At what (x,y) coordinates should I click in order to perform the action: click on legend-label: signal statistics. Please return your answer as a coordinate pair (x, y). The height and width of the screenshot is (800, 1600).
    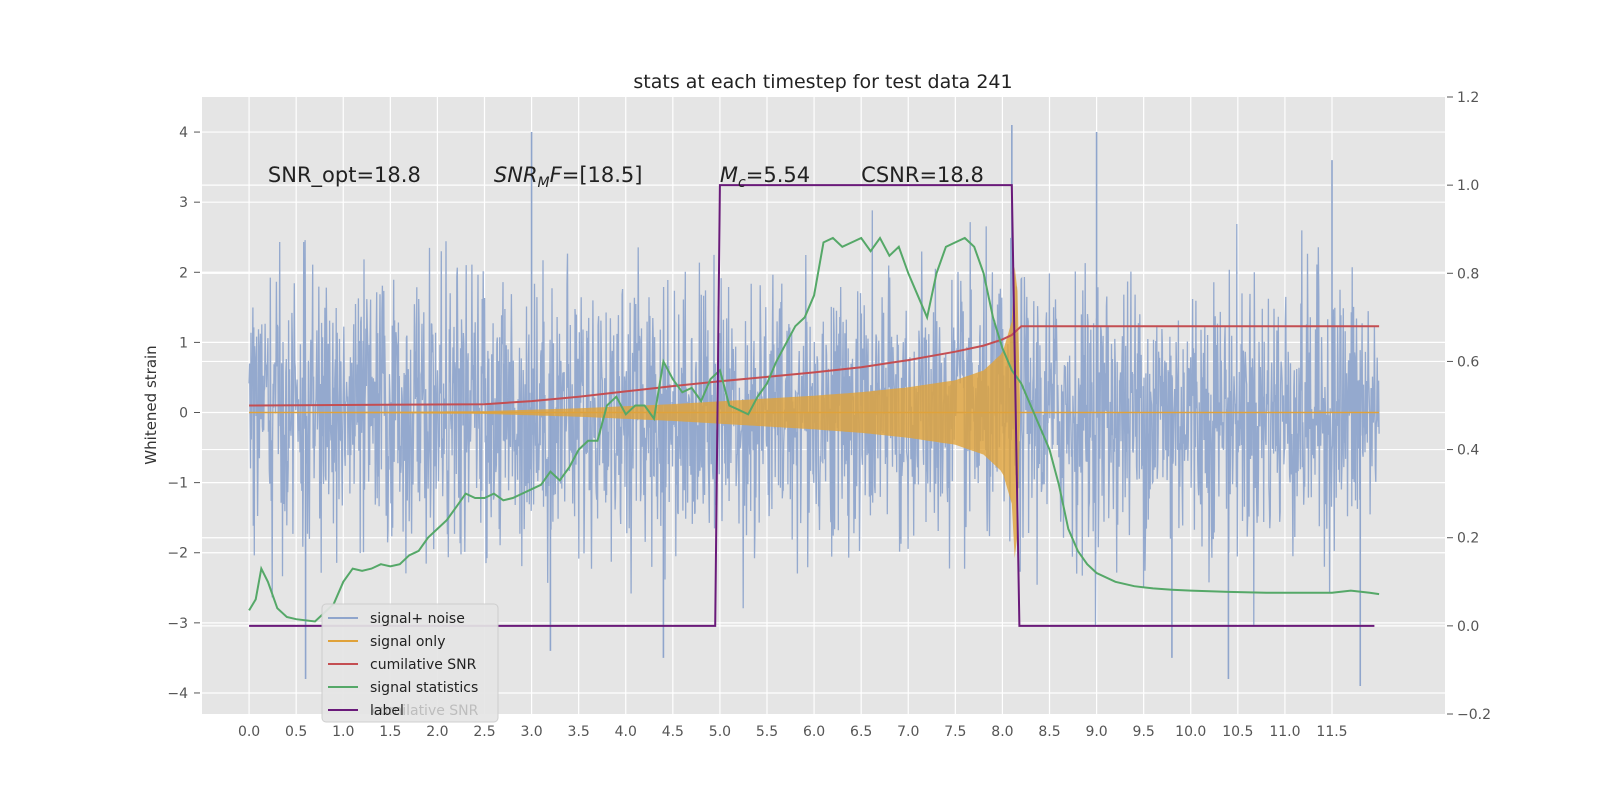
    Looking at the image, I should click on (424, 688).